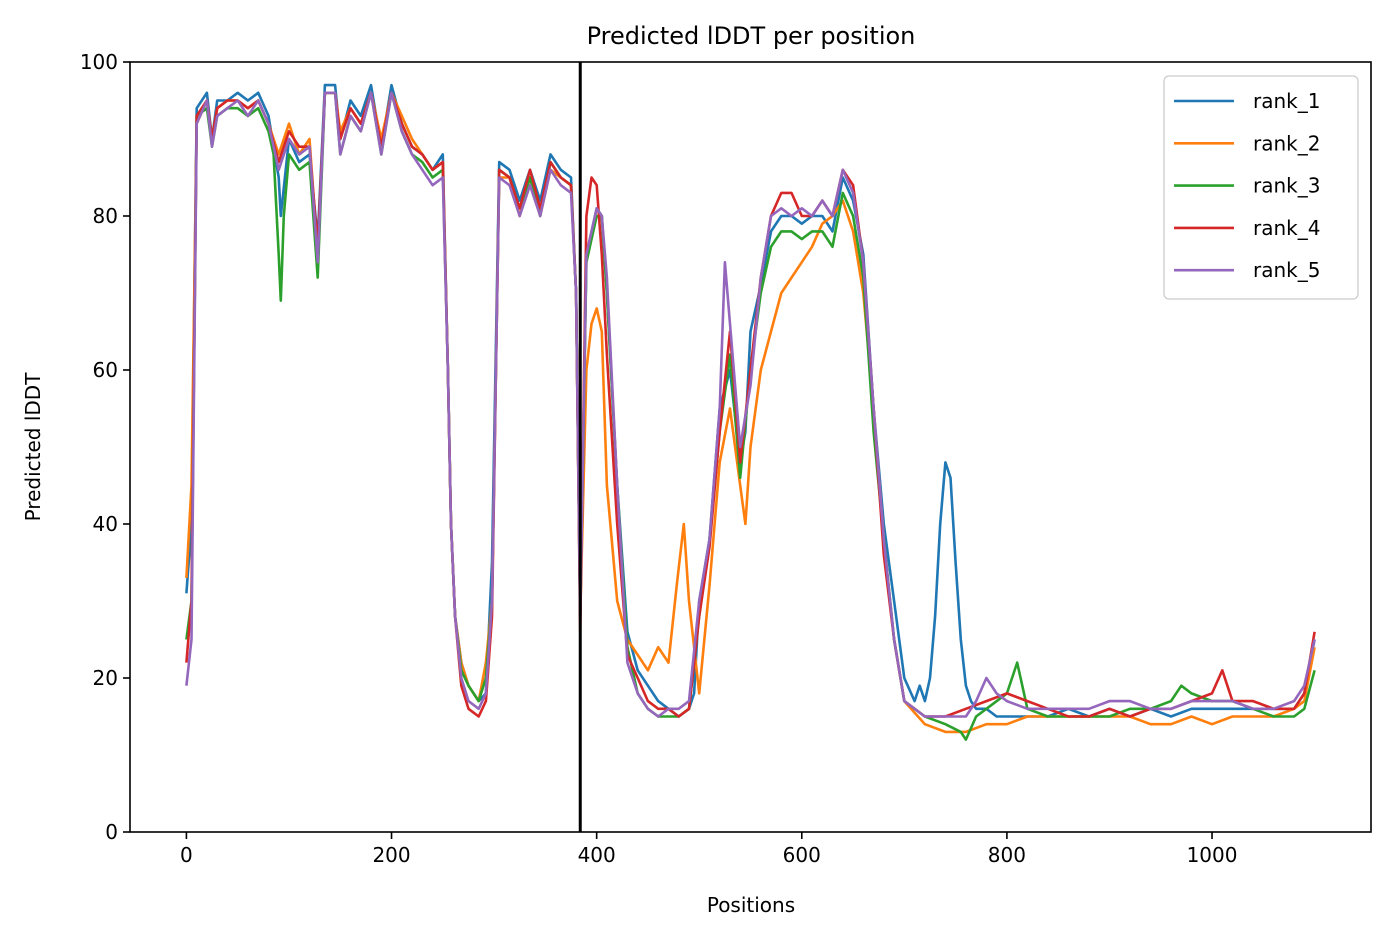  Describe the element at coordinates (391, 855) in the screenshot. I see `x-tick-label: 200` at that location.